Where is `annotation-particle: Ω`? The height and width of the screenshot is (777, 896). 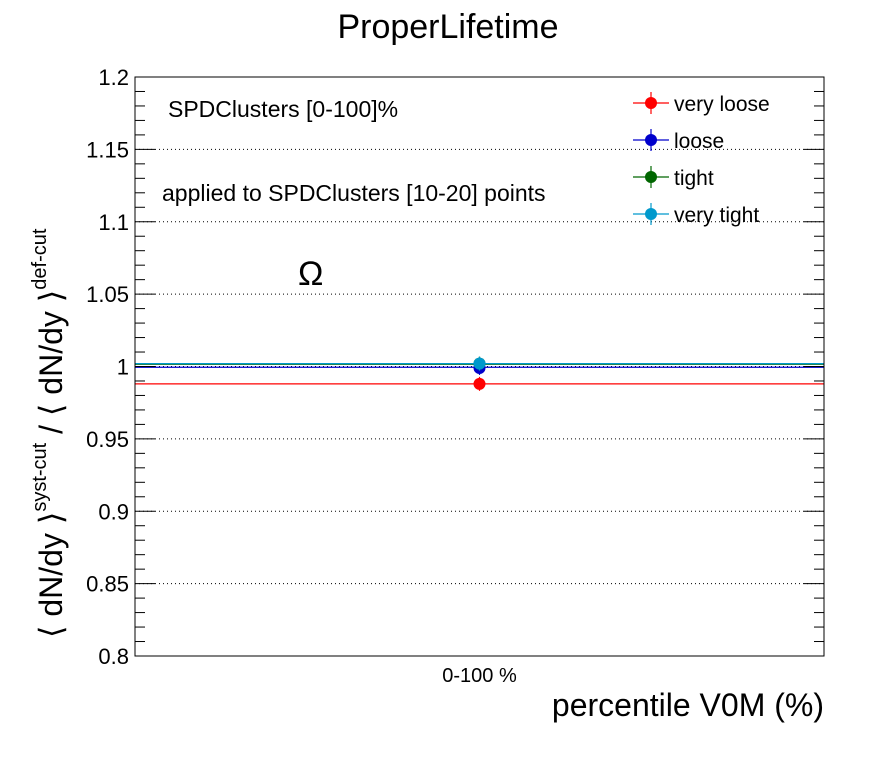
annotation-particle: Ω is located at coordinates (310, 274).